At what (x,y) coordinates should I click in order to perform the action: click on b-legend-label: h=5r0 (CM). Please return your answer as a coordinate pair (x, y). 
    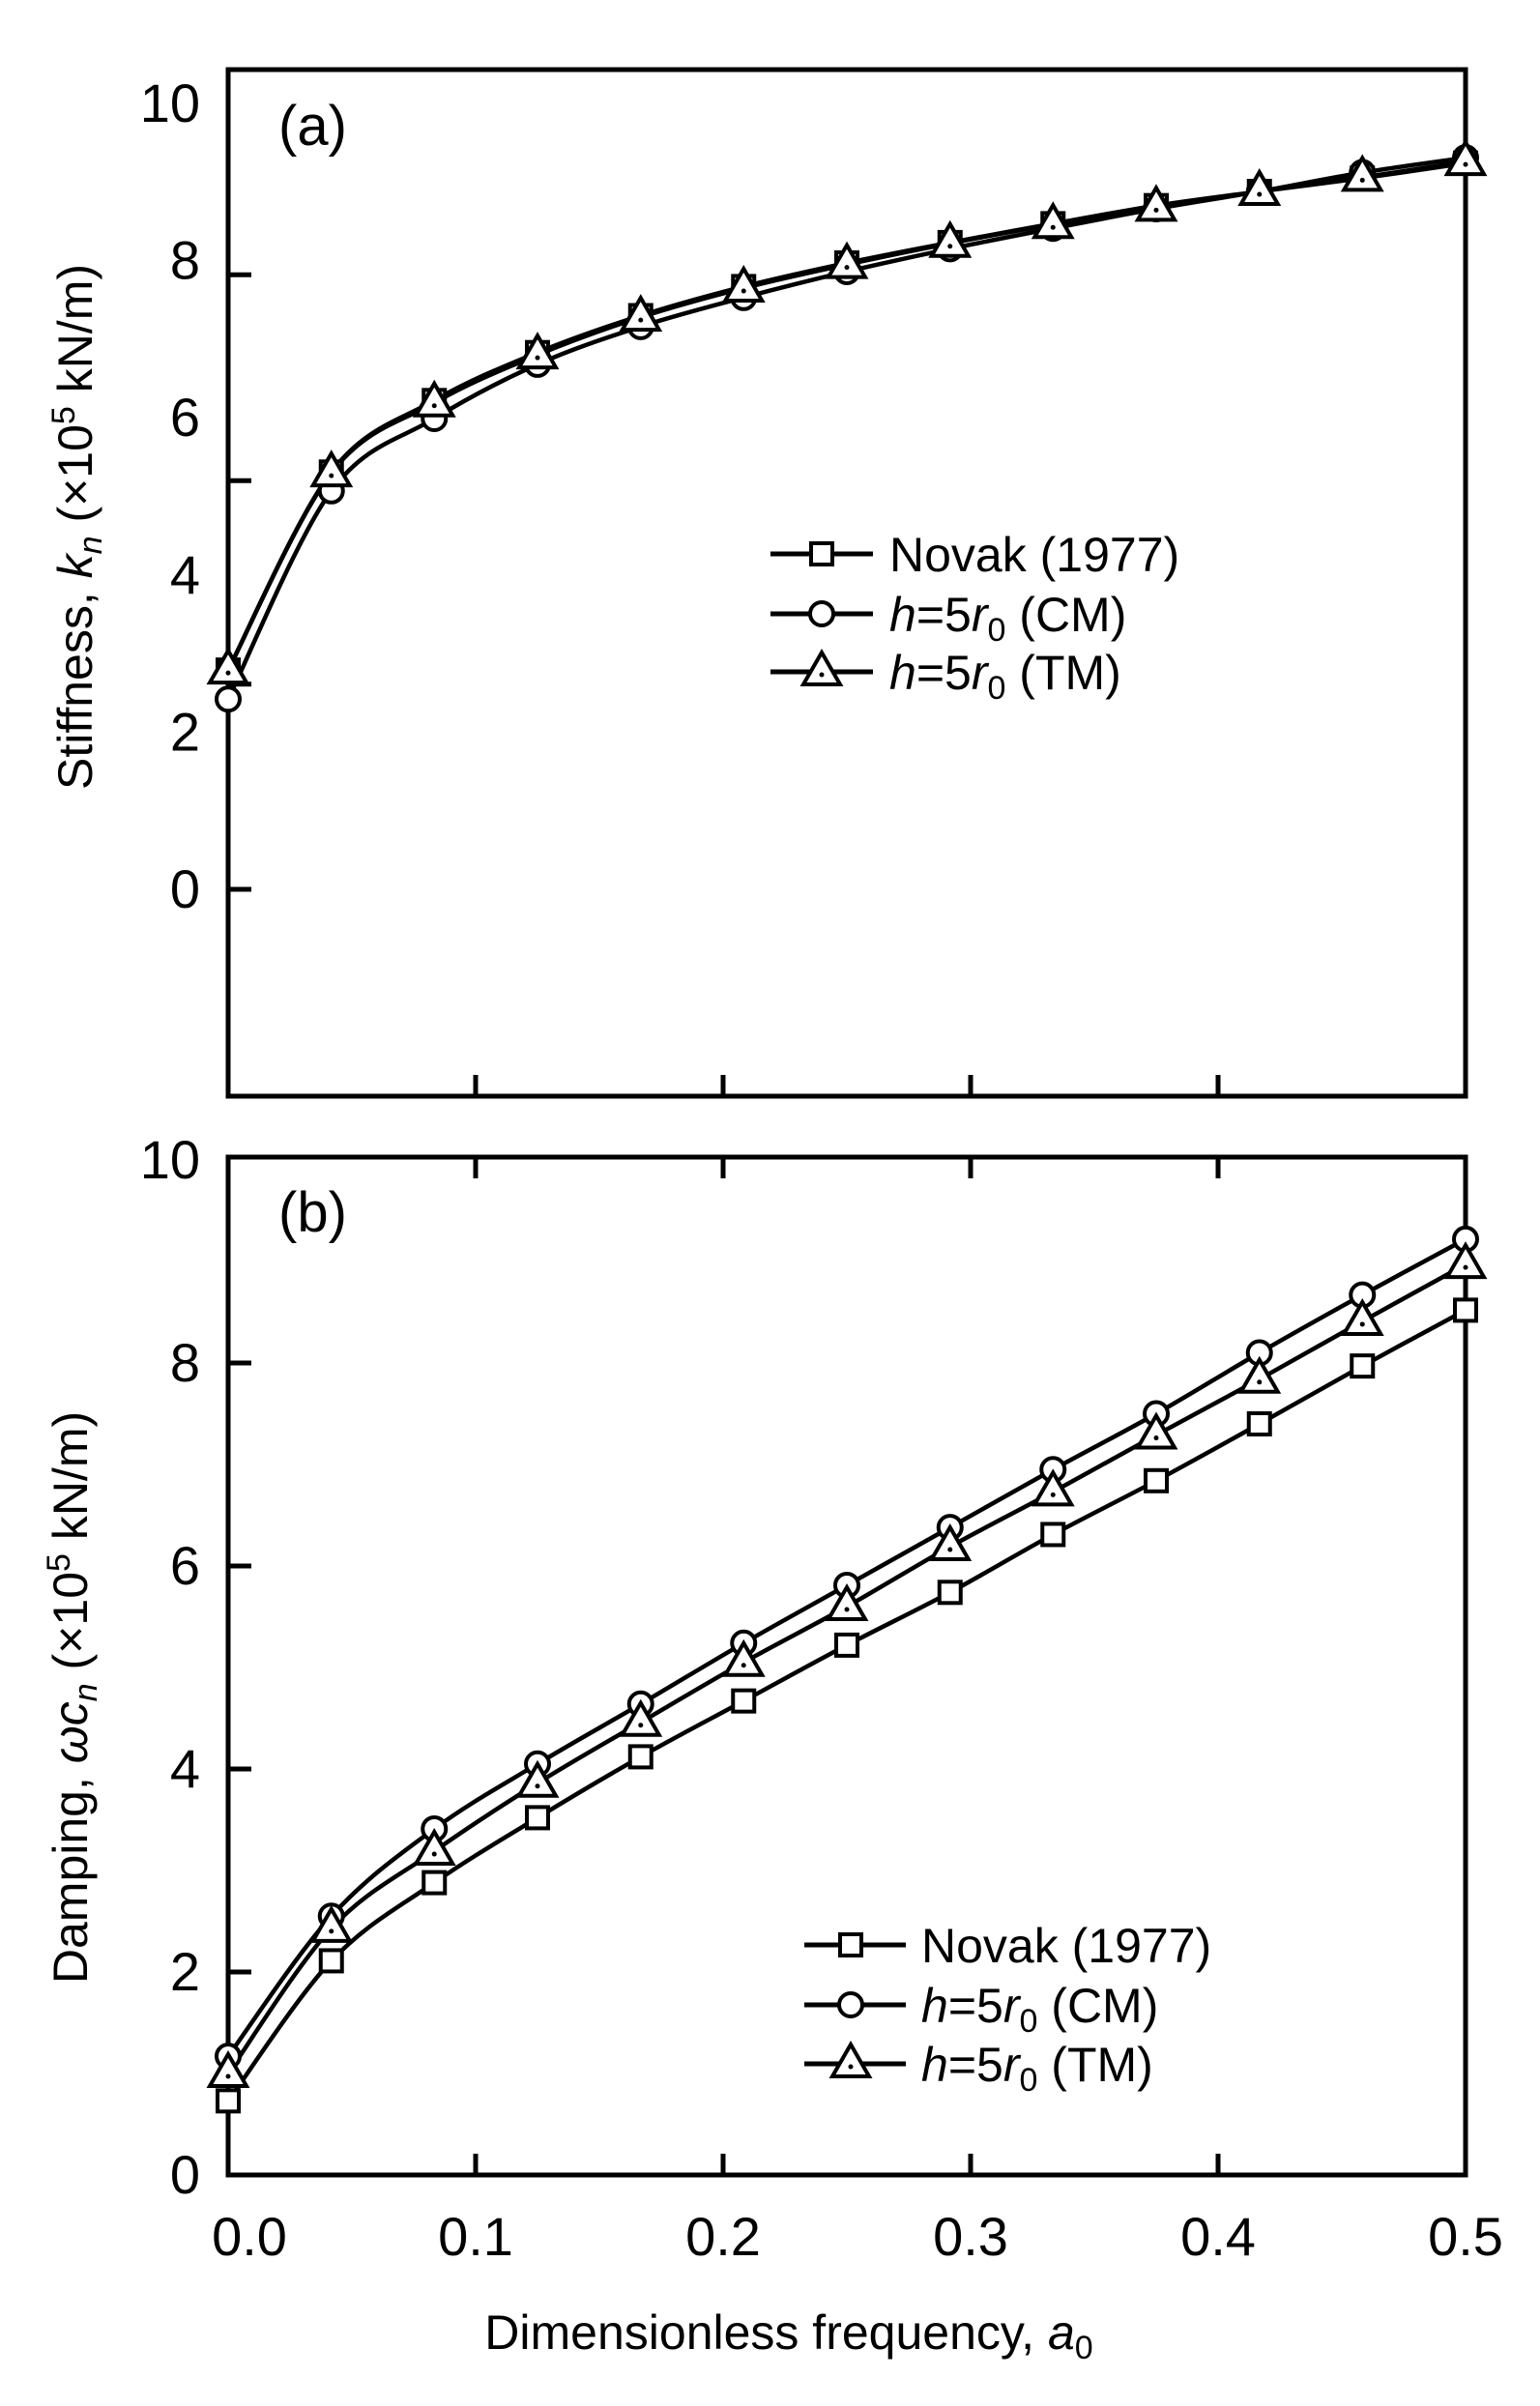
    Looking at the image, I should click on (1039, 2009).